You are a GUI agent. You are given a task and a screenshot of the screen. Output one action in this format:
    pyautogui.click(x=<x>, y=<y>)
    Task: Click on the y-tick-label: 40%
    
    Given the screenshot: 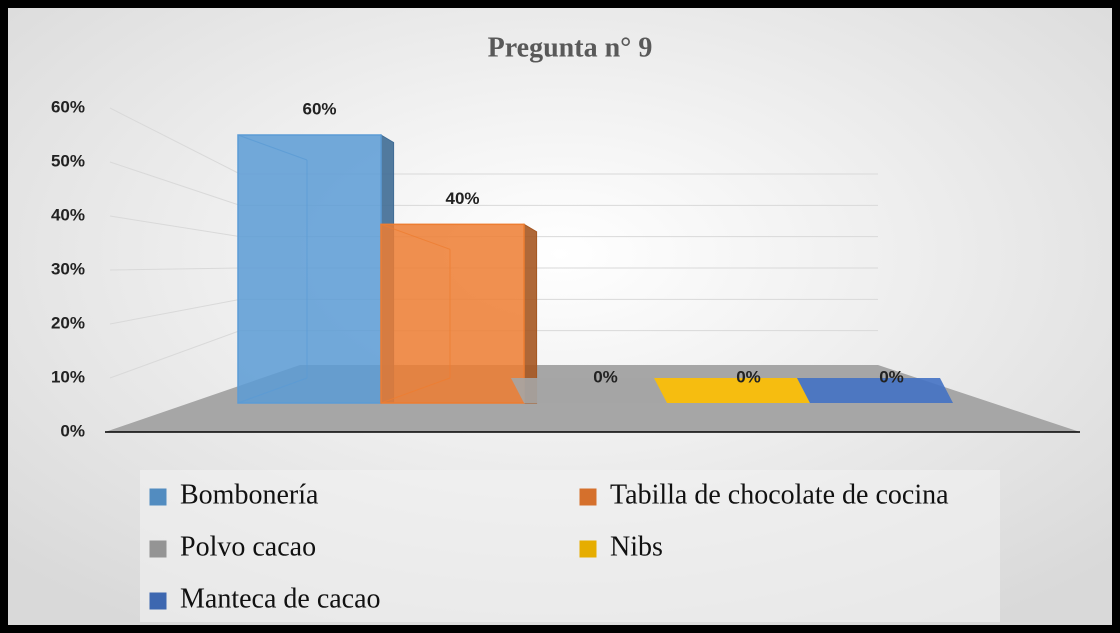 What is the action you would take?
    pyautogui.click(x=68, y=214)
    